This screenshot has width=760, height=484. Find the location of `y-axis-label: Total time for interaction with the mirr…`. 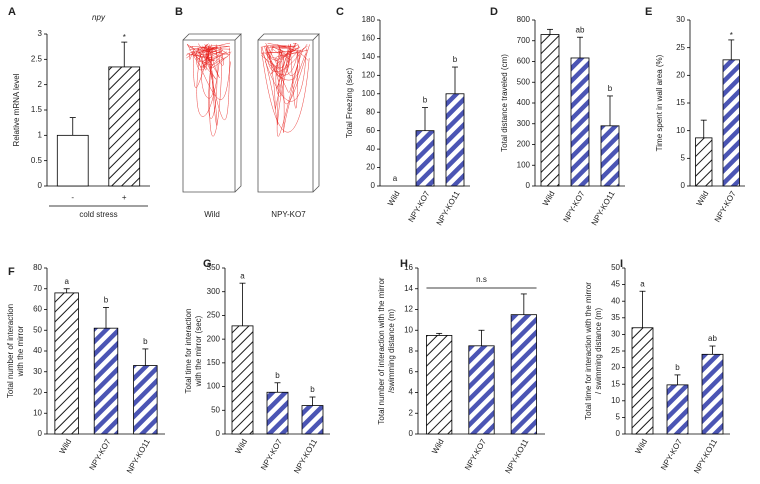

y-axis-label: Total time for interaction with the mirr… is located at coordinates (588, 351).